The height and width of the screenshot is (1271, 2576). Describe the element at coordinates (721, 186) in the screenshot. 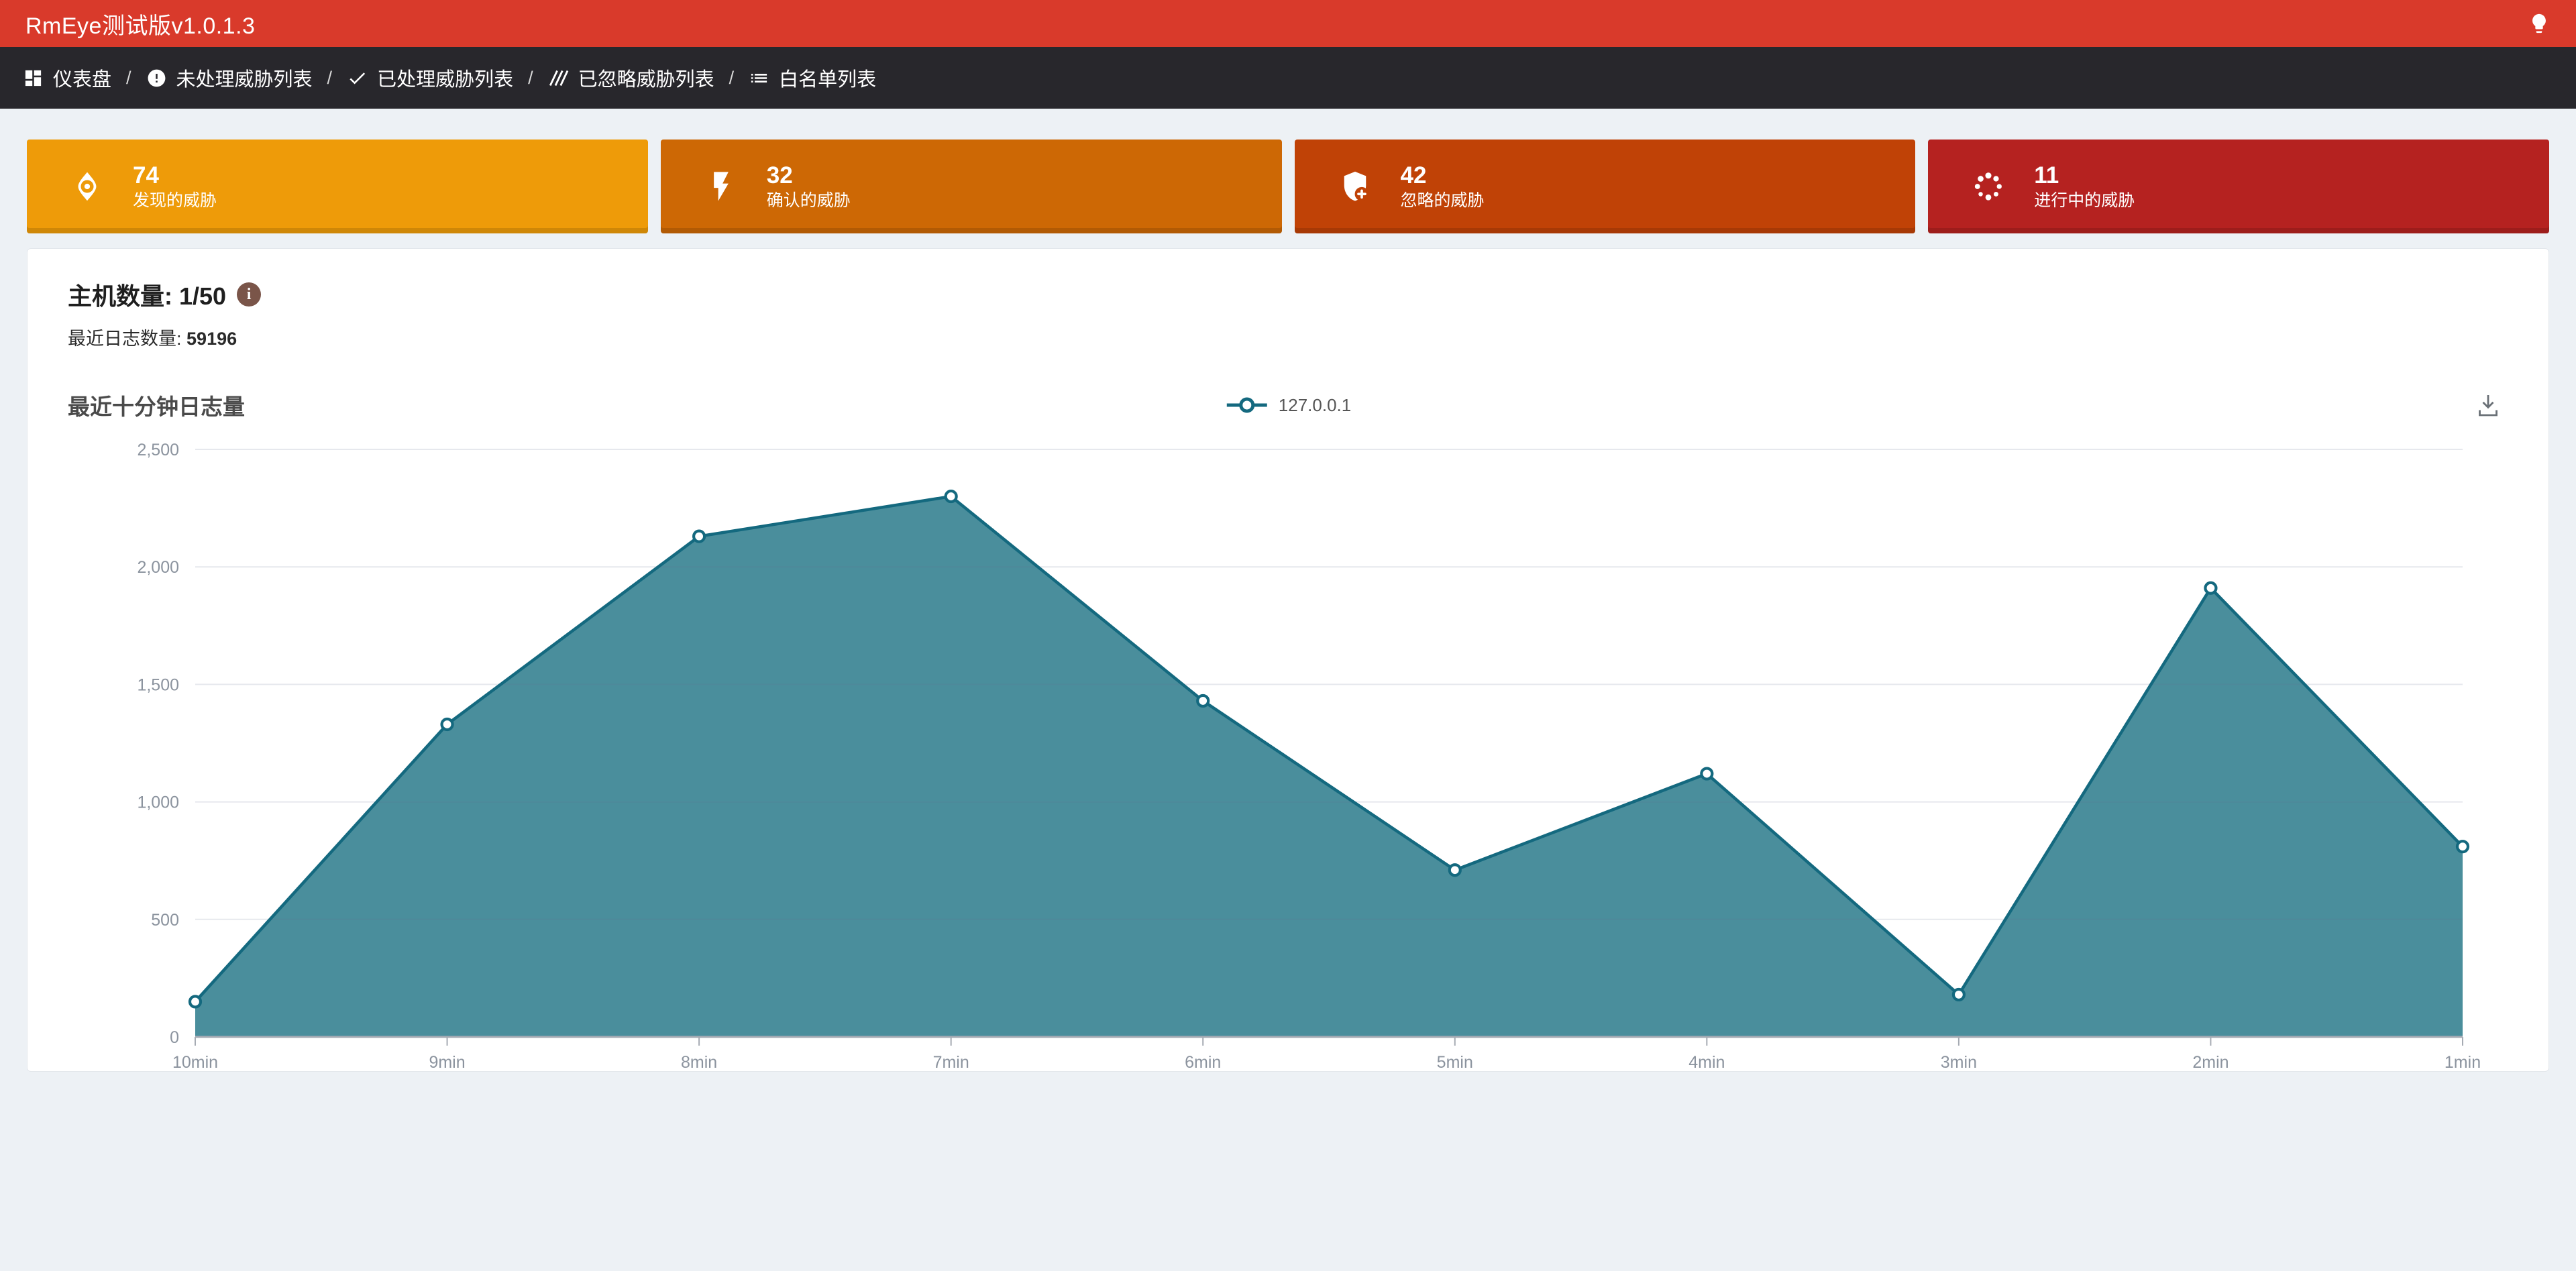

I see `bolt-icon` at that location.